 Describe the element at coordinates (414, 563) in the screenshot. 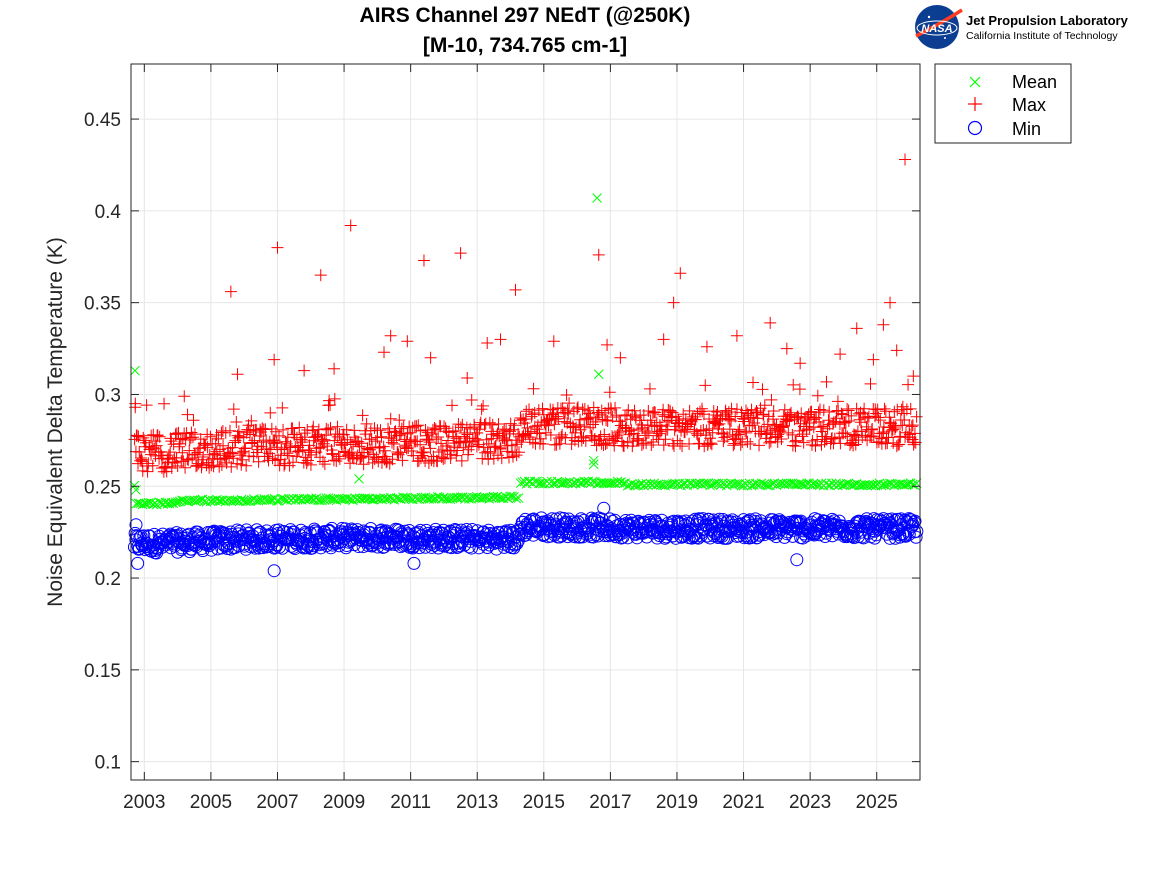

I see `outlier-min` at that location.